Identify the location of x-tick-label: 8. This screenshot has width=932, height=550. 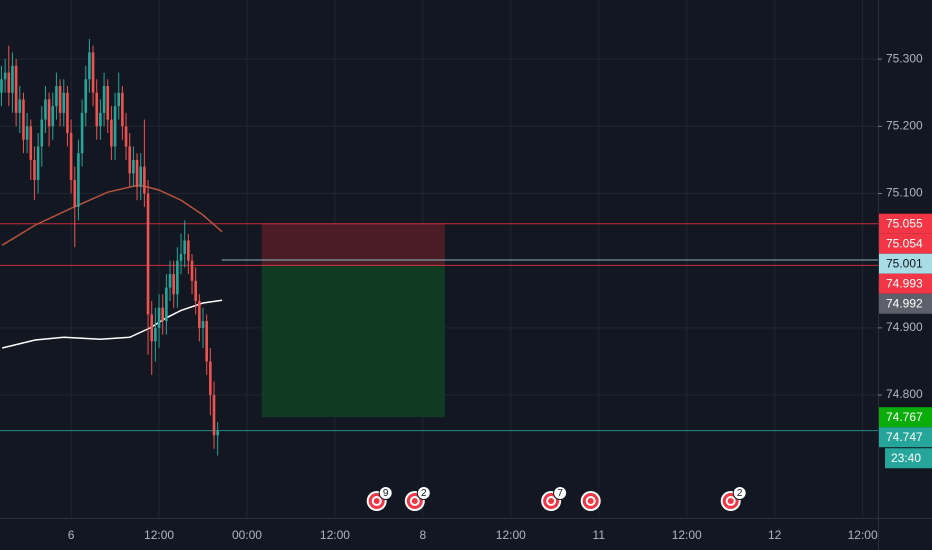
(423, 535).